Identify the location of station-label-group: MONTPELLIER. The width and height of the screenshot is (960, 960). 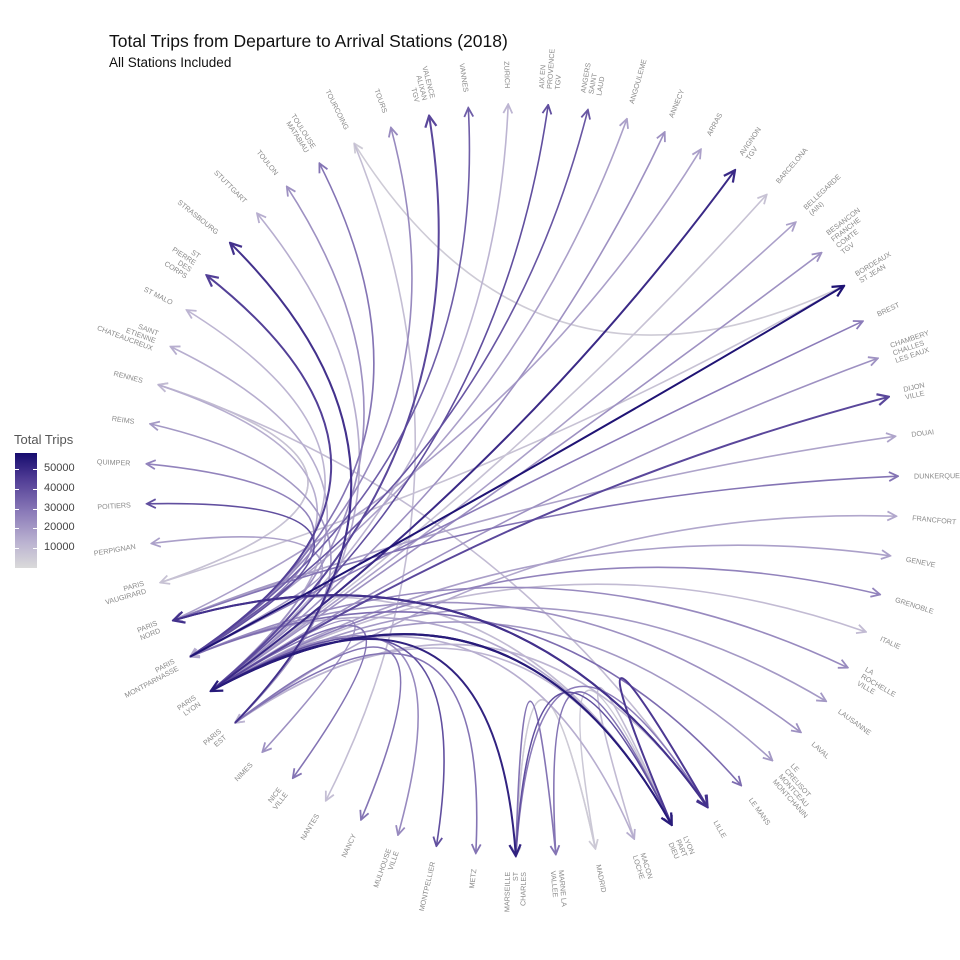
(427, 886).